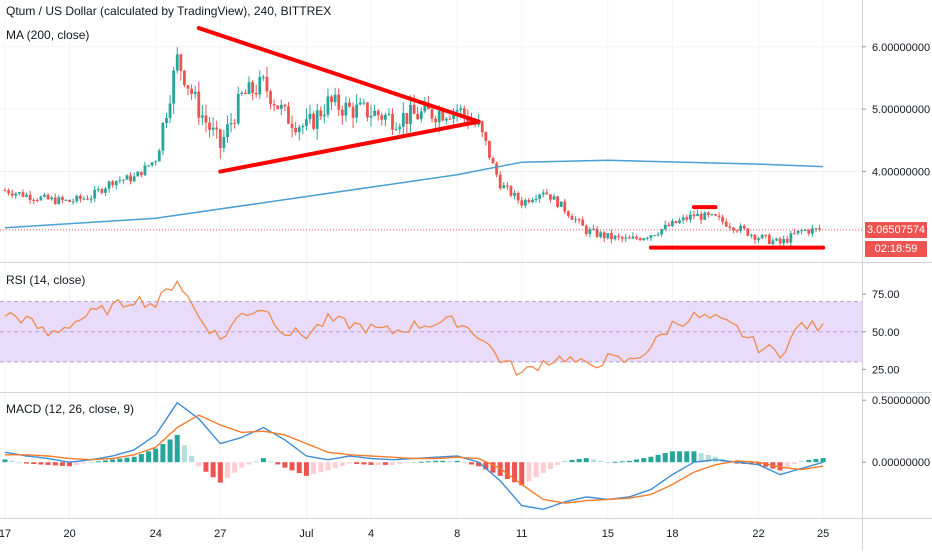 The image size is (932, 555). What do you see at coordinates (156, 534) in the screenshot?
I see `time-tick-label: 24` at bounding box center [156, 534].